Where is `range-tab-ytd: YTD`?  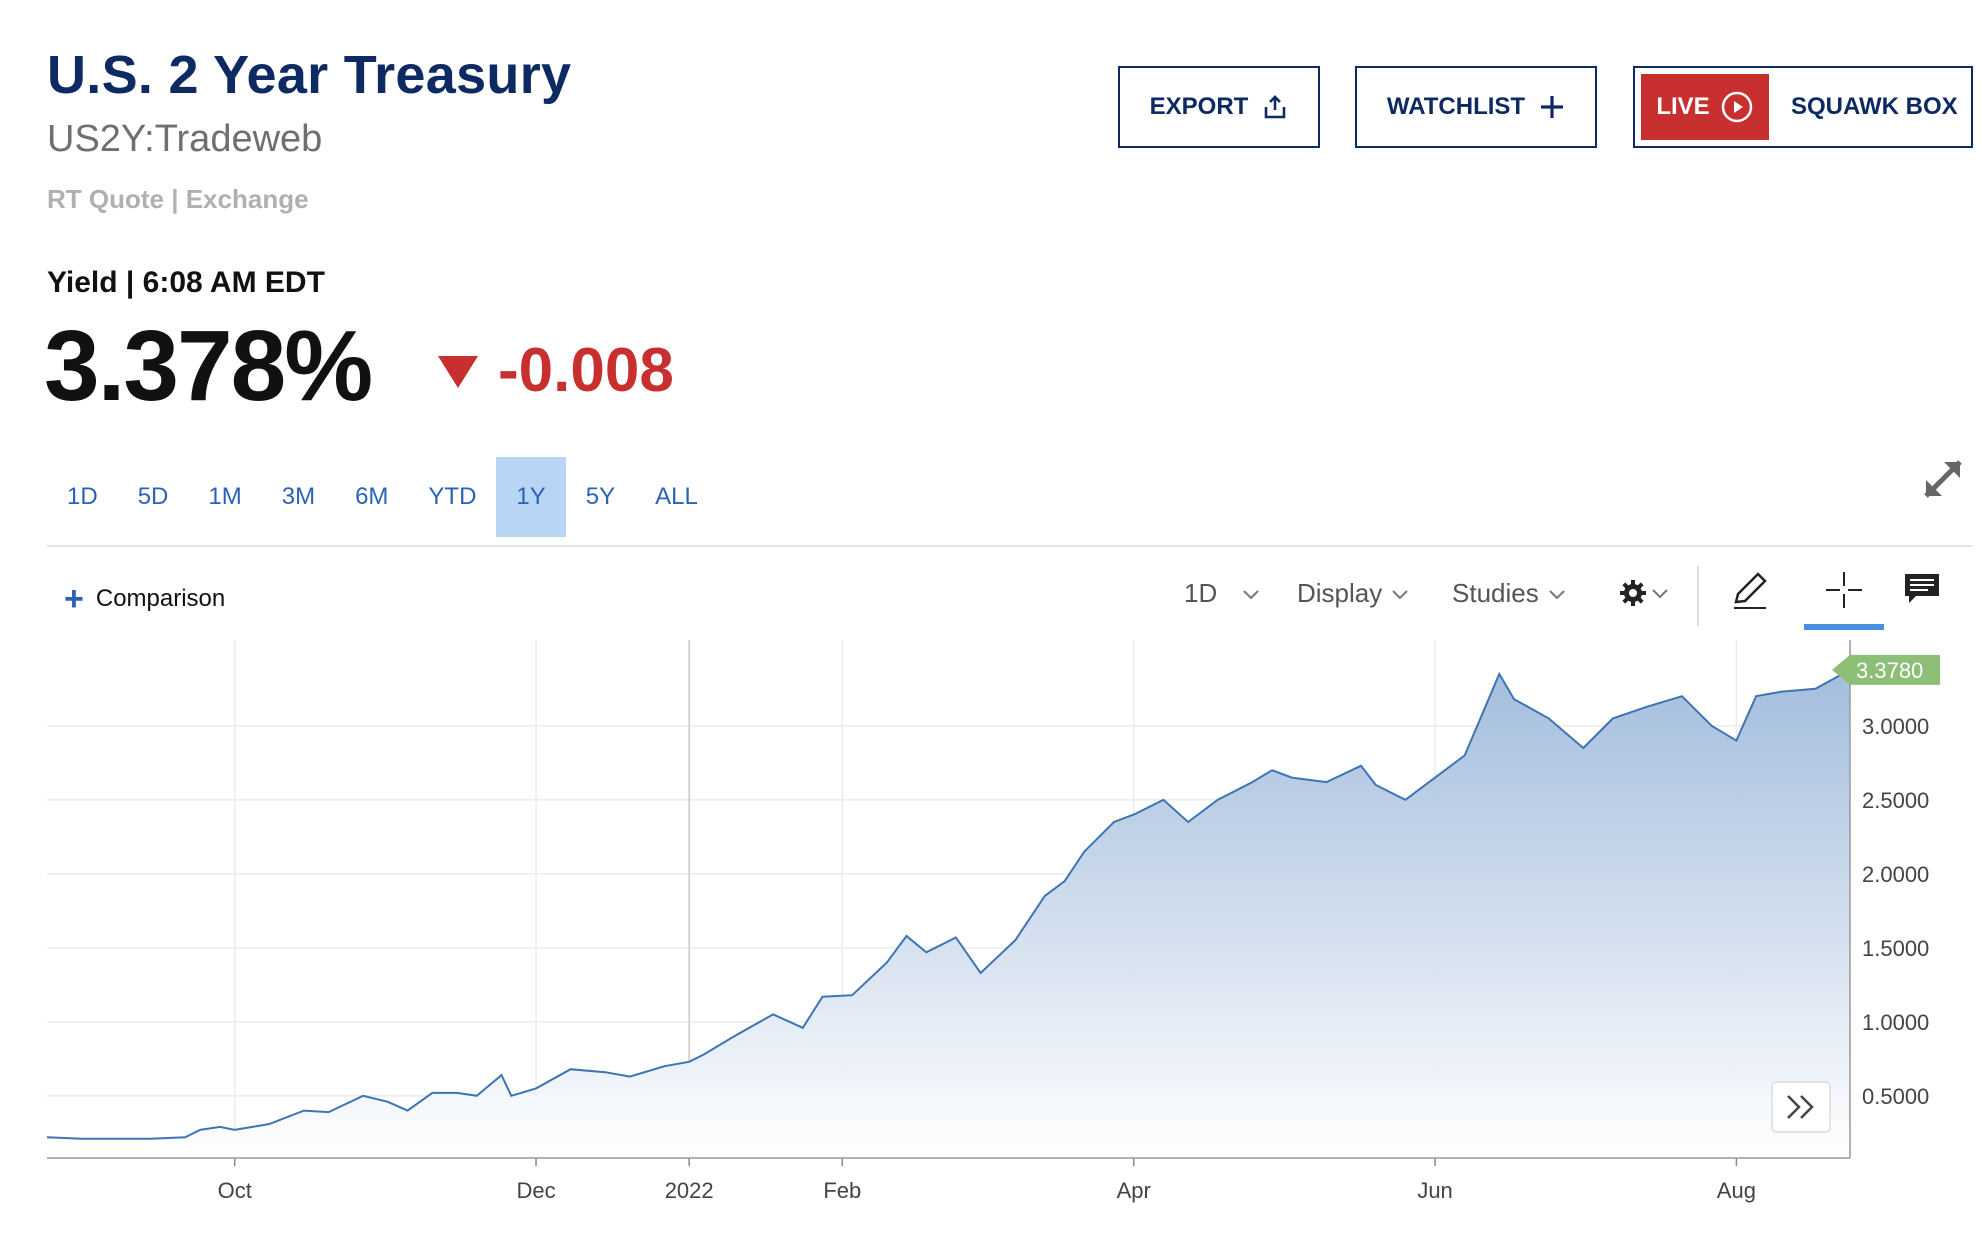 range-tab-ytd: YTD is located at coordinates (452, 496).